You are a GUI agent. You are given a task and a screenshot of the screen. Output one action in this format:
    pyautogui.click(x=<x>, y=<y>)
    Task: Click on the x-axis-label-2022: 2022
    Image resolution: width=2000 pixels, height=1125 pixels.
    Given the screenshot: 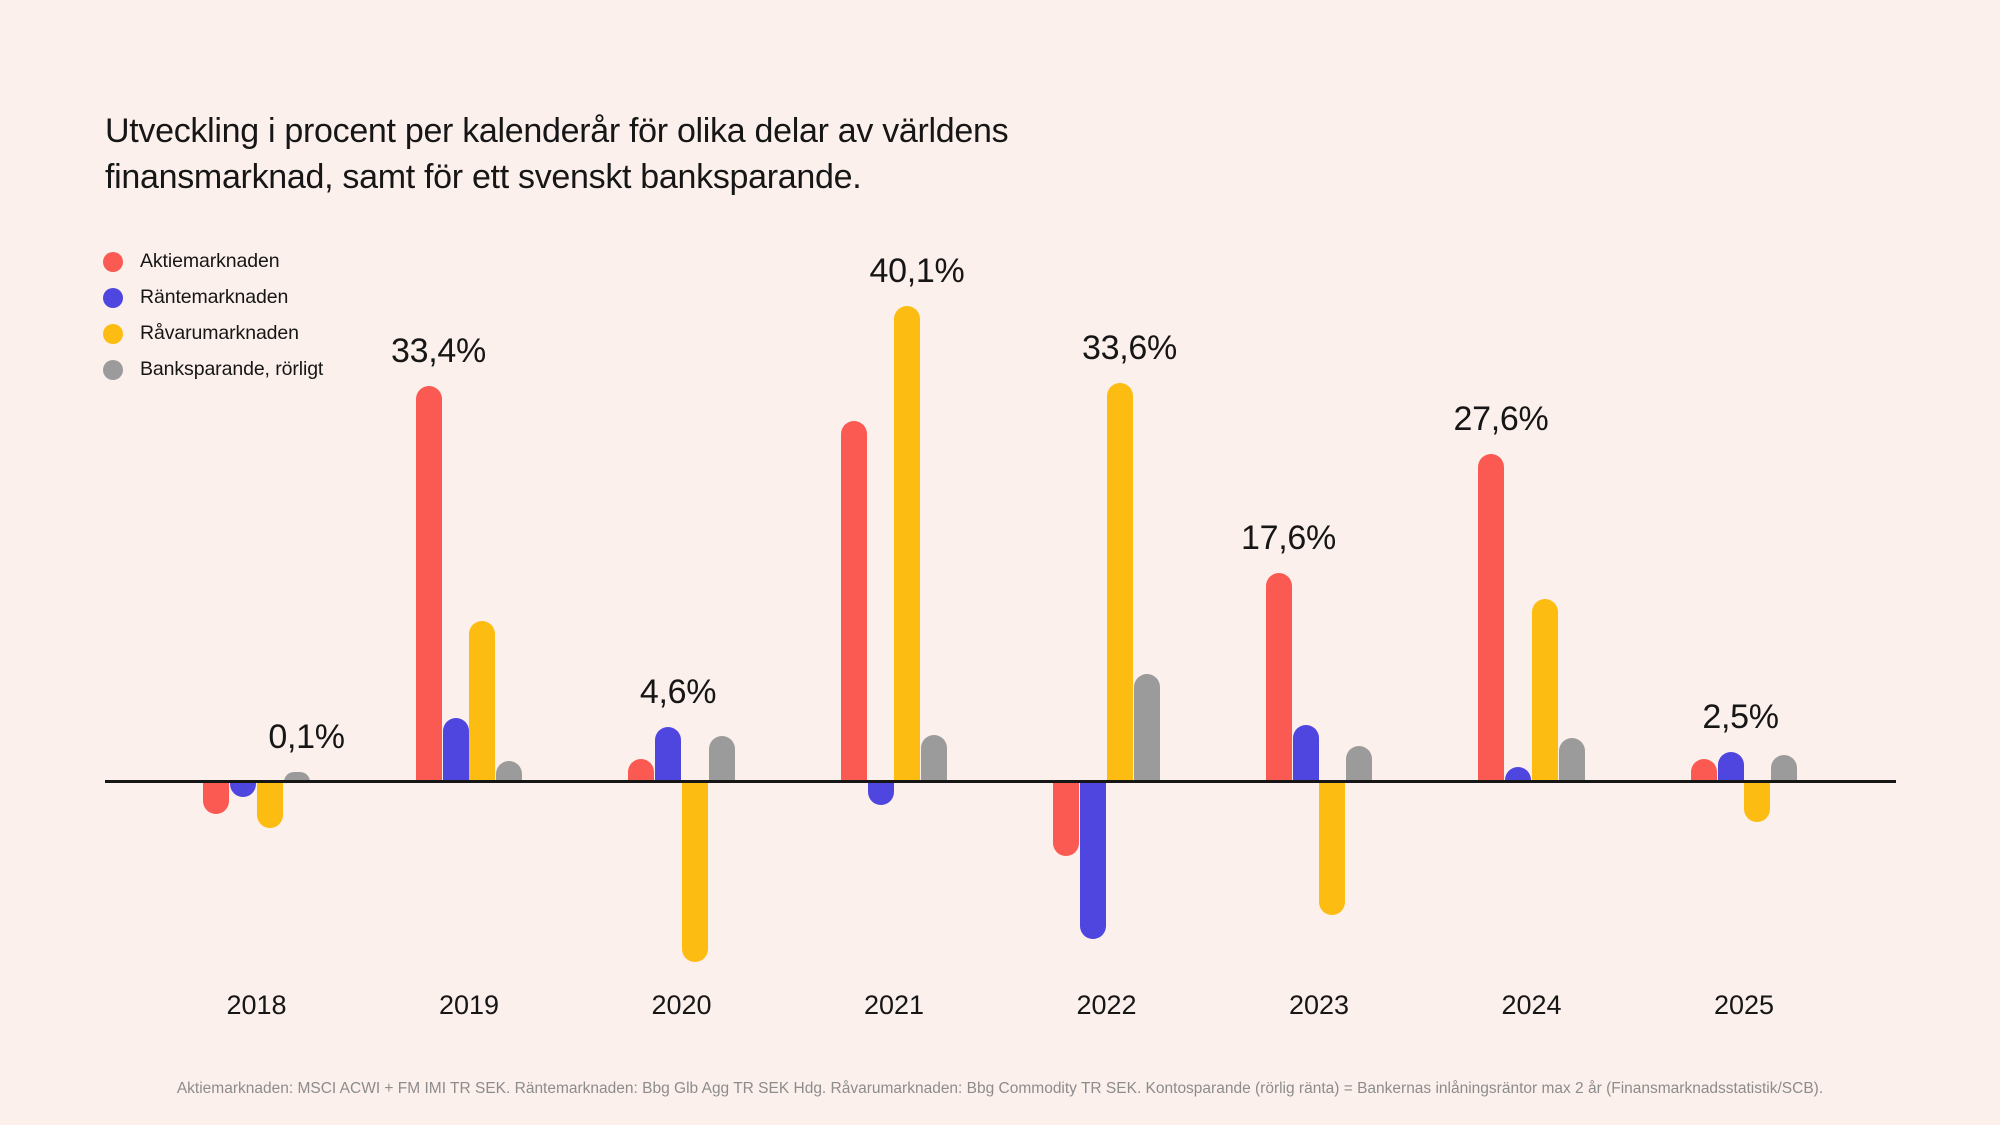 What is the action you would take?
    pyautogui.click(x=1106, y=1005)
    